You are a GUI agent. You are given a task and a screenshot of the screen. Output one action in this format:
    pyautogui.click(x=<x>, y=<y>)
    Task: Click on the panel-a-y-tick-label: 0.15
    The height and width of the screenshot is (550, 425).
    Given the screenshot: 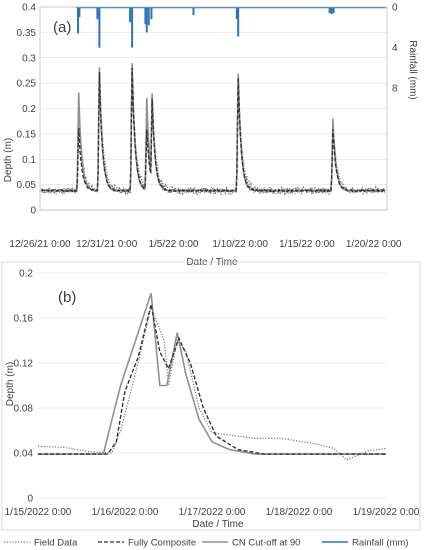 What is the action you would take?
    pyautogui.click(x=27, y=134)
    